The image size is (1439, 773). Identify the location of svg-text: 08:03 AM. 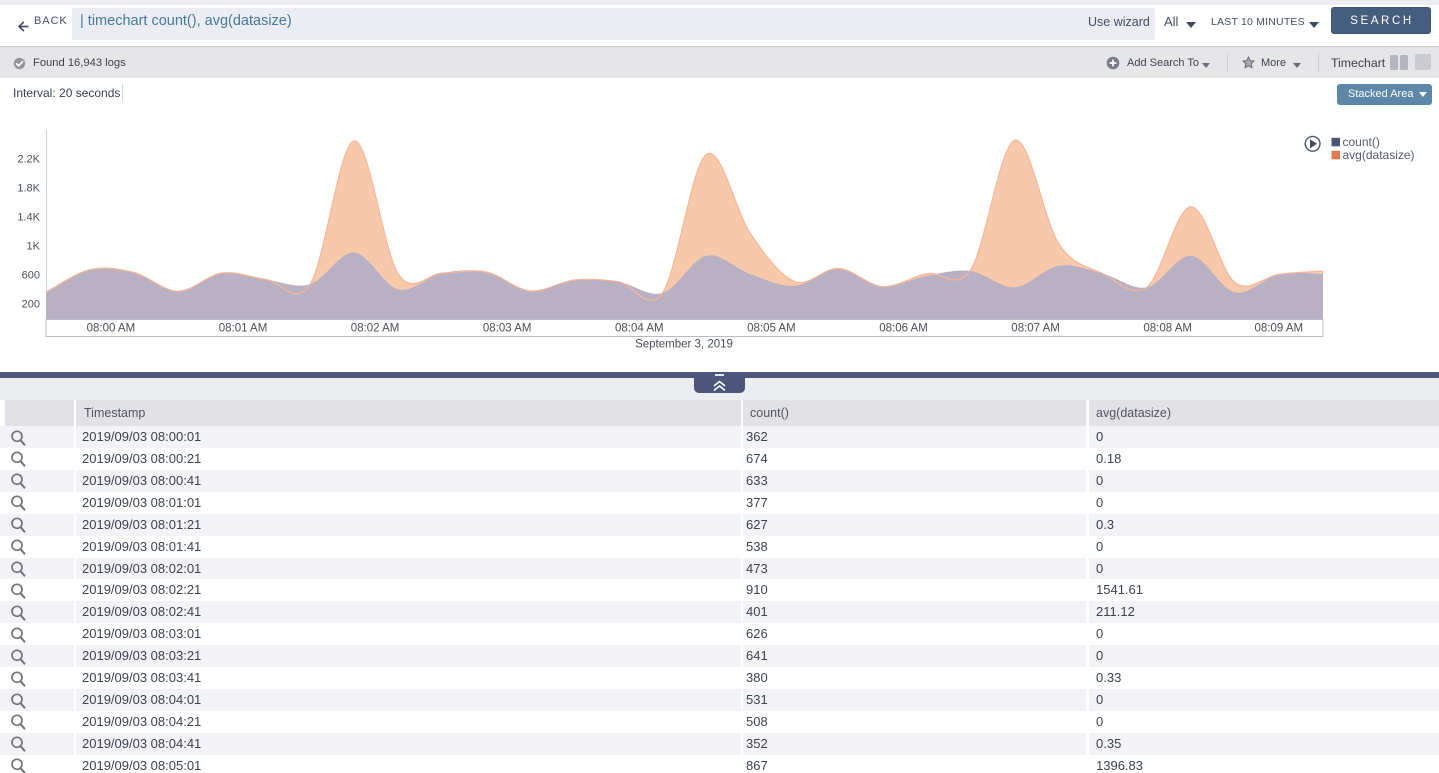
(507, 329).